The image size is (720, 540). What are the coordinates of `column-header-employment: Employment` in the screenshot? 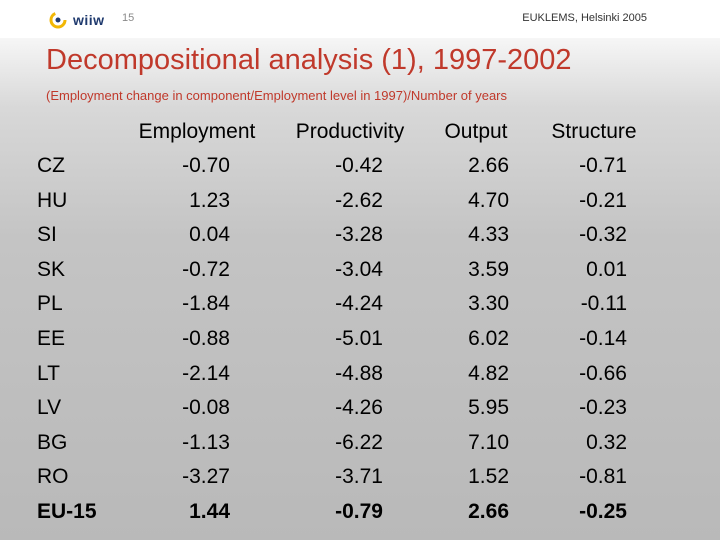 It's located at (197, 131).